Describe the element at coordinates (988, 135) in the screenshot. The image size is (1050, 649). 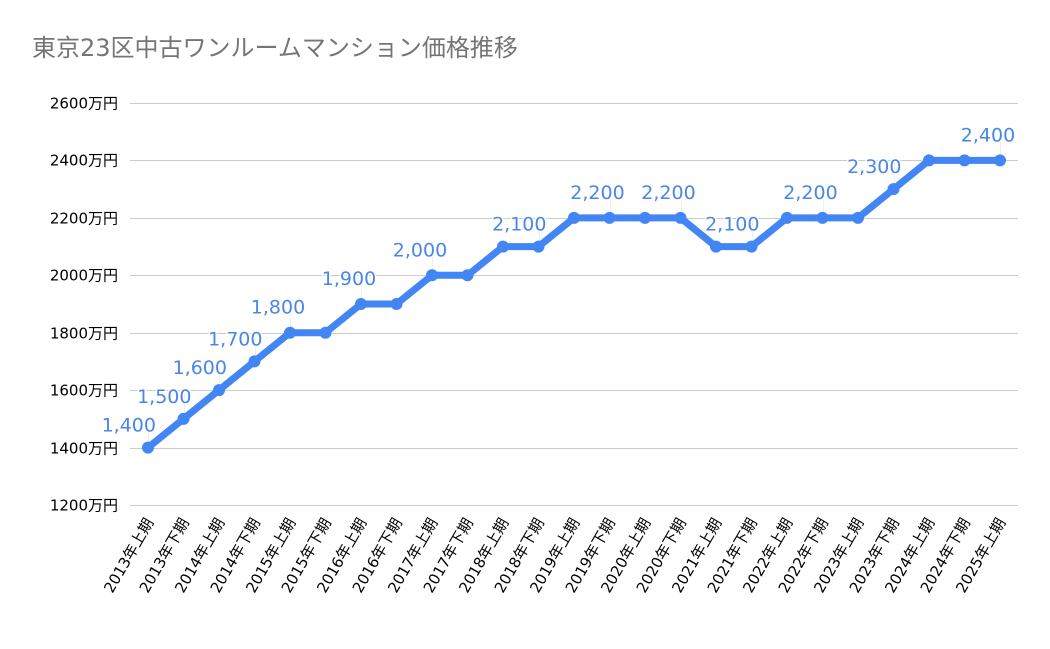
I see `data-label: 2,400` at that location.